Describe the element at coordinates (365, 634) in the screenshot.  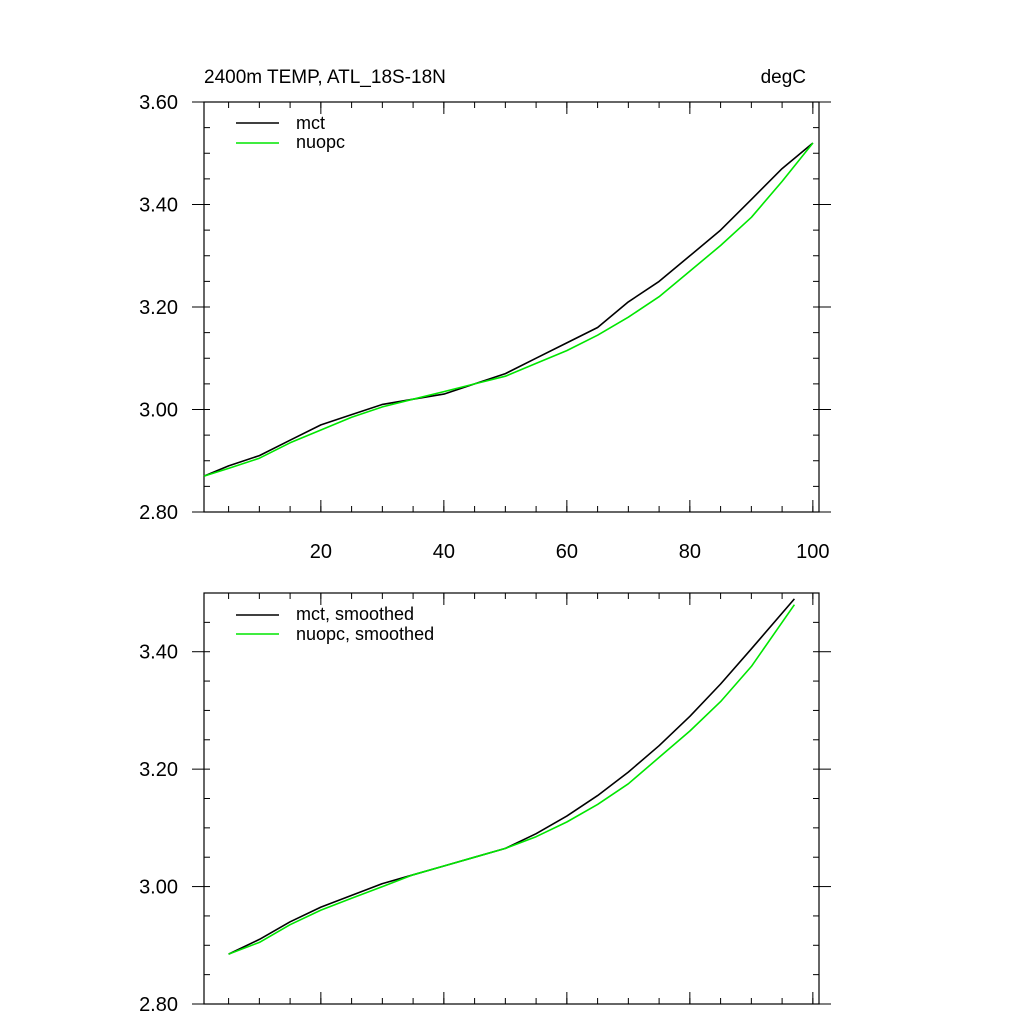
I see `legend-label-nuopc-smoothed: nuopc, smoothed` at that location.